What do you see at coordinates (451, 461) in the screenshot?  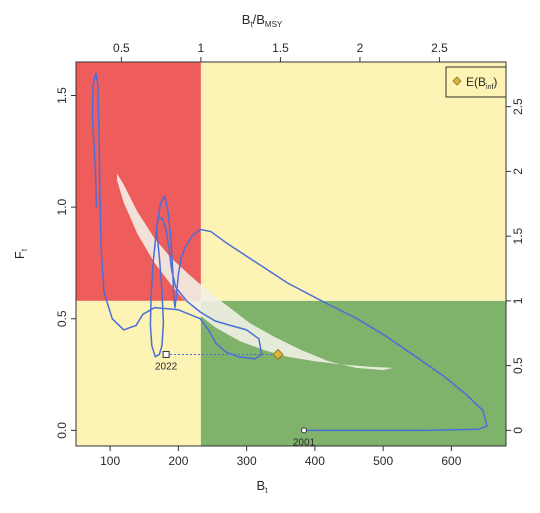 I see `x-tick-label: 600` at bounding box center [451, 461].